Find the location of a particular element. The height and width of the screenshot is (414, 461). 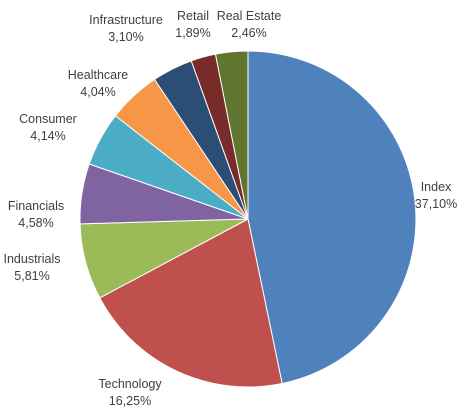

slice-name: Financials is located at coordinates (36, 206).